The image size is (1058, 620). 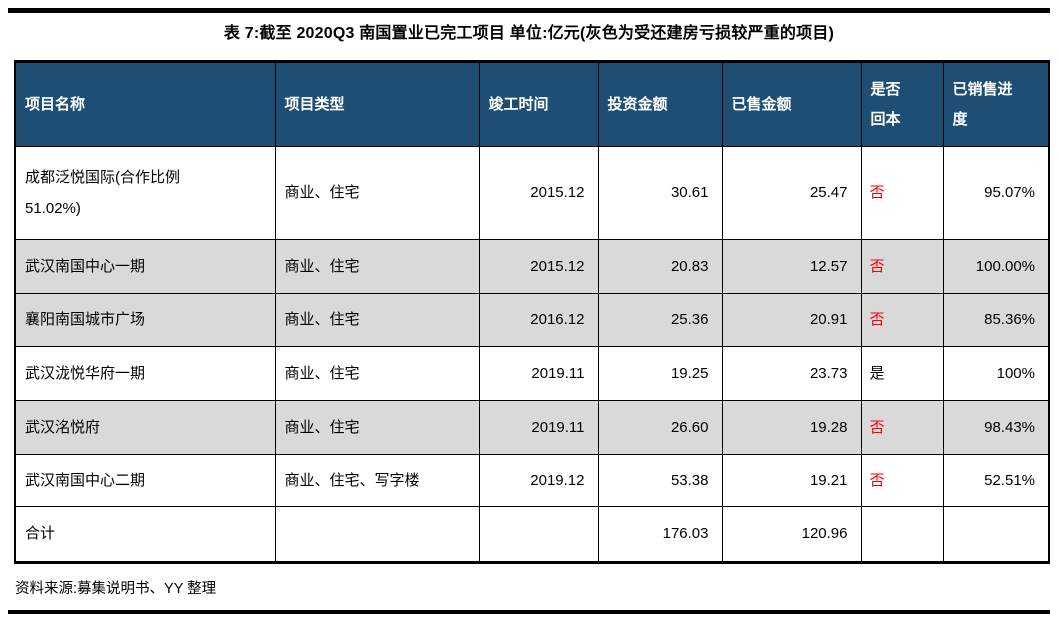 What do you see at coordinates (145, 534) in the screenshot?
I see `total-label-cell: 合计` at bounding box center [145, 534].